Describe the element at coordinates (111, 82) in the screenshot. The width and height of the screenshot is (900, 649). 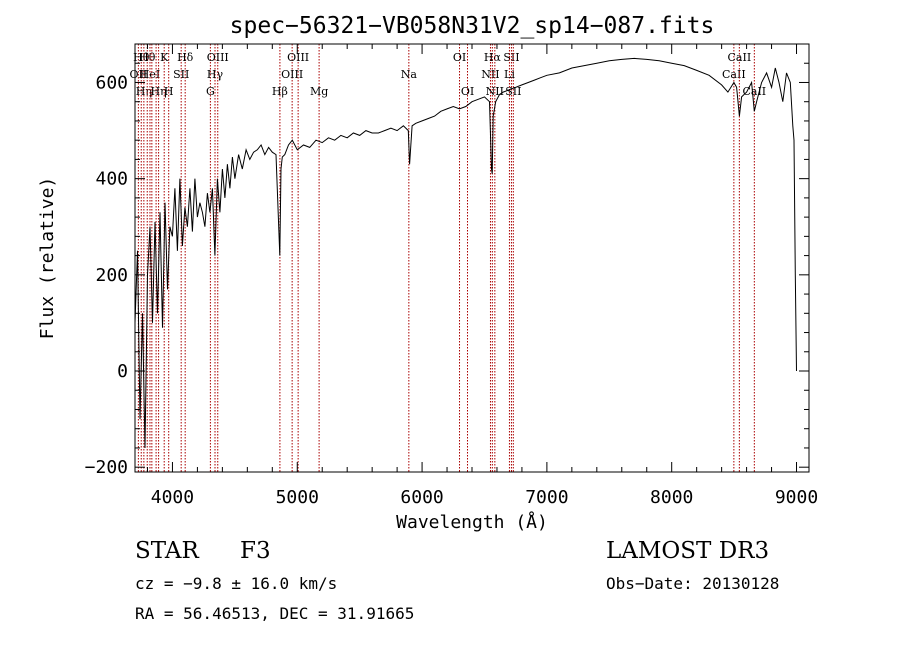
I see `y-tick-label: 600` at that location.